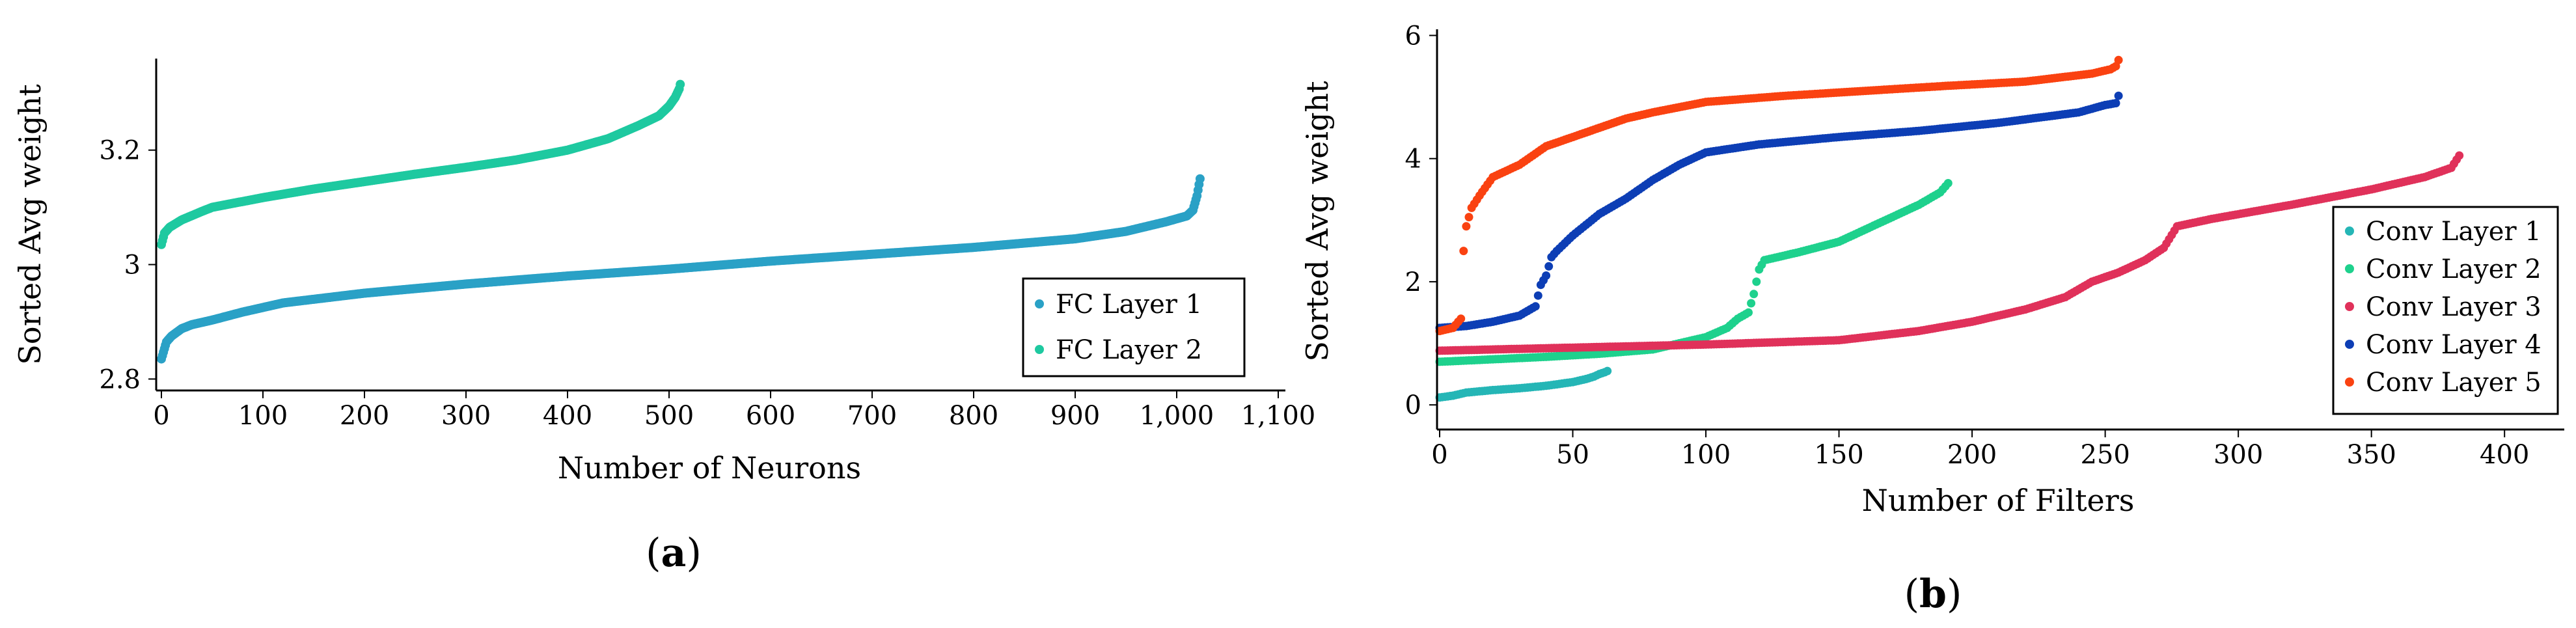 The height and width of the screenshot is (628, 2576). What do you see at coordinates (771, 416) in the screenshot?
I see `panel-a-x-tick-label: 600` at bounding box center [771, 416].